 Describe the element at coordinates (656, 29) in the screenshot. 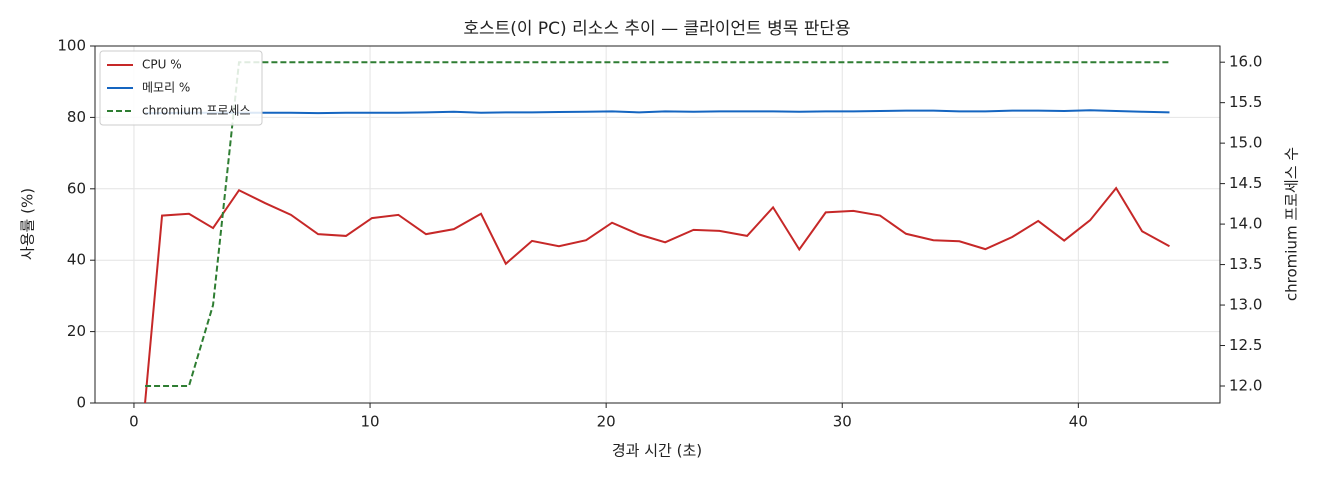

I see `chart-title: 호스트(이 PC) 리소스 추이 — 클라이언트 병목 판단용` at that location.